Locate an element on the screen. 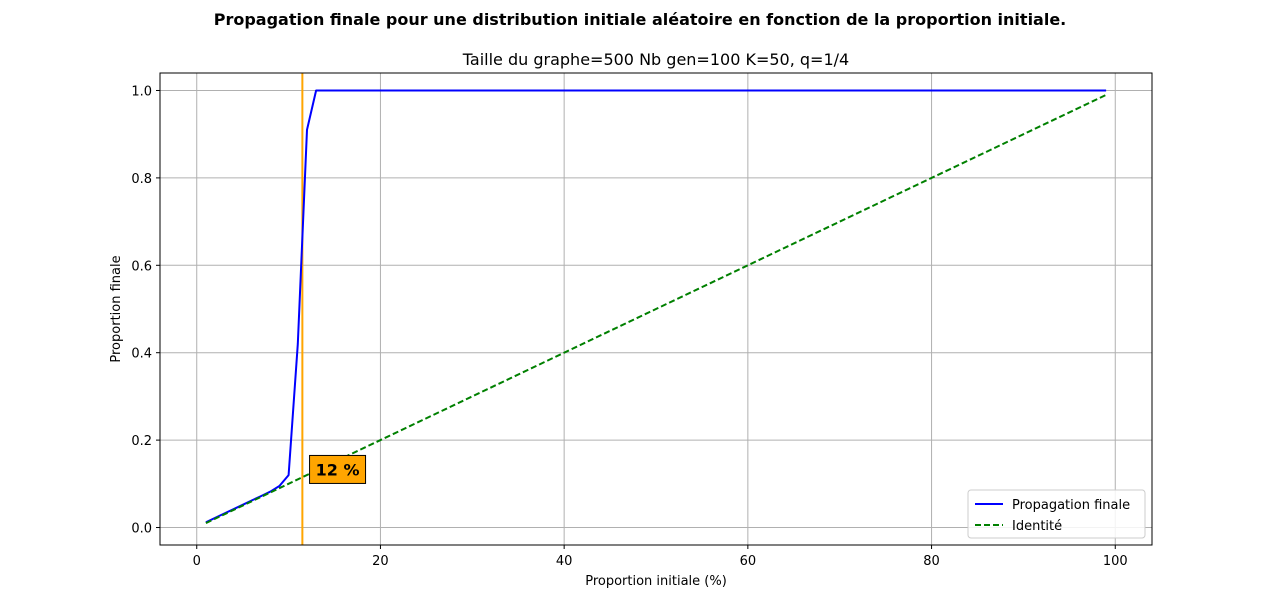  x-tick-label: 40 is located at coordinates (564, 561).